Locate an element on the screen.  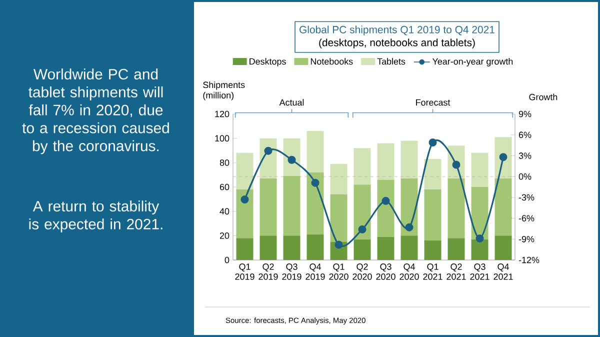
x-tick-label: Q3 2021 is located at coordinates (480, 272).